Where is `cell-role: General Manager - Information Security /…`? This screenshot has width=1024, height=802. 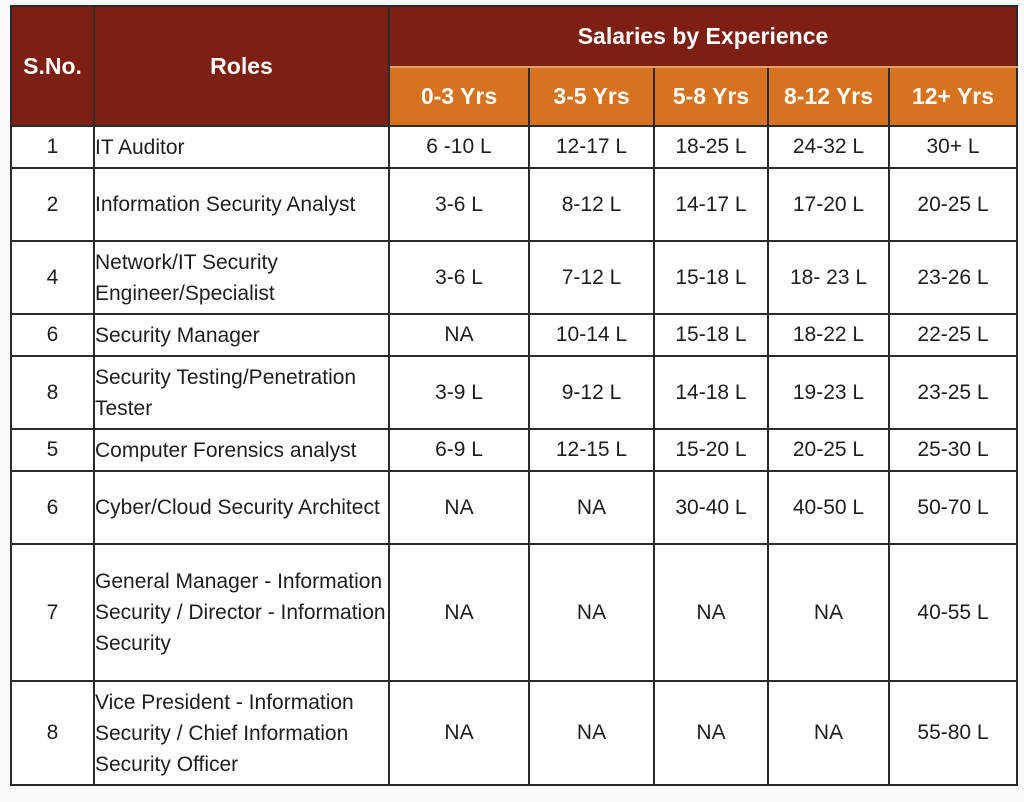 cell-role: General Manager - Information Security /… is located at coordinates (241, 612).